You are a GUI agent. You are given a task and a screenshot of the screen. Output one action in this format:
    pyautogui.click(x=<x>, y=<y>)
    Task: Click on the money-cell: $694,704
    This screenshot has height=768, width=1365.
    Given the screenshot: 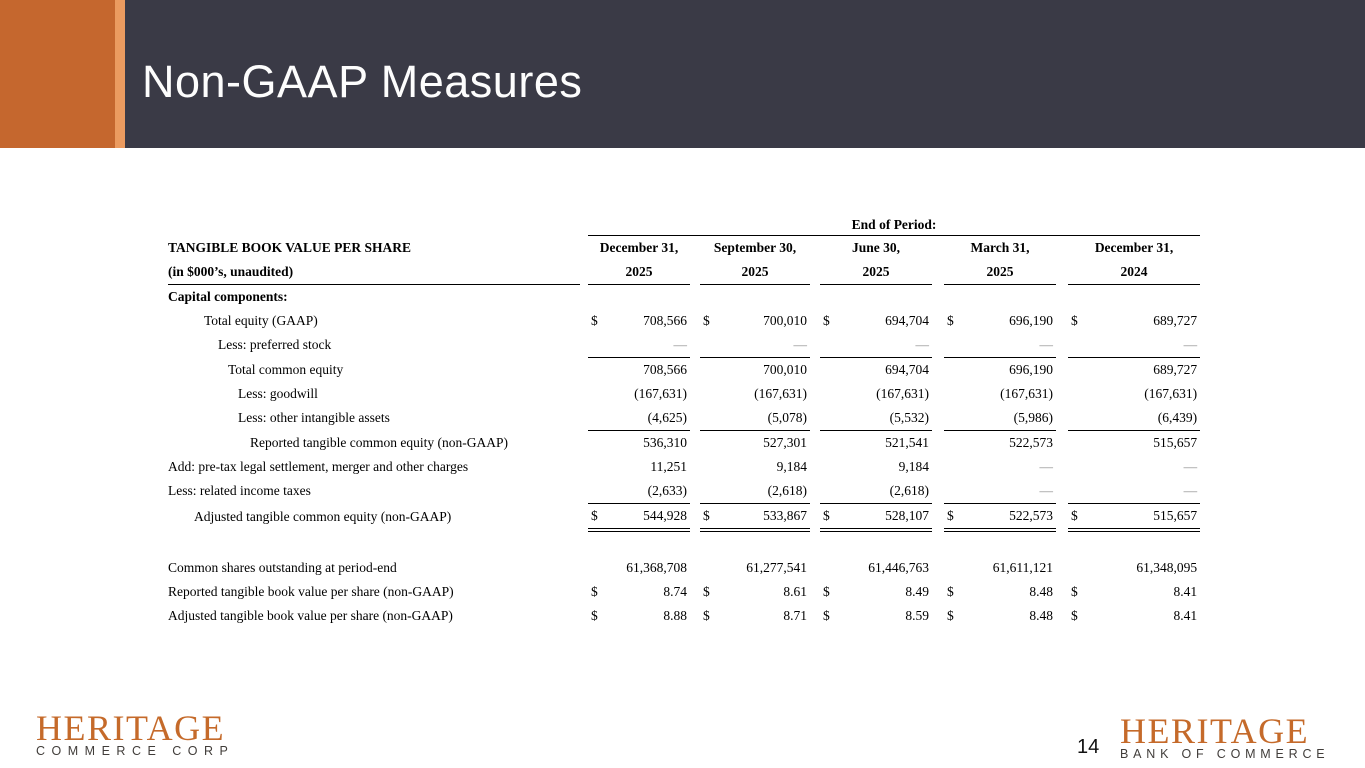 What is the action you would take?
    pyautogui.click(x=876, y=321)
    